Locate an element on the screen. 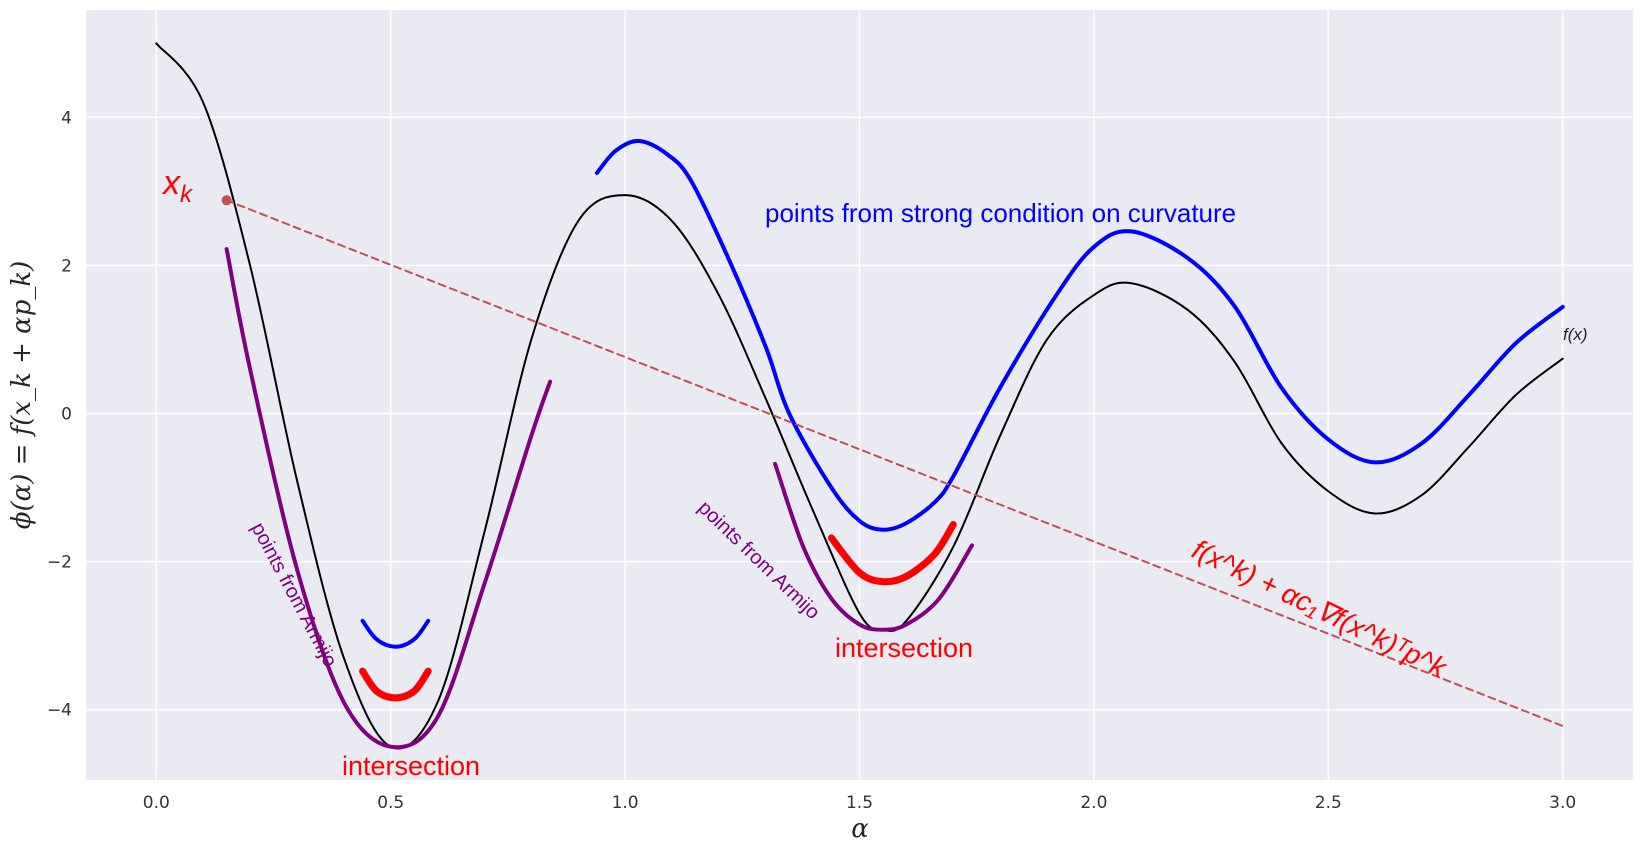 Image resolution: width=1643 pixels, height=853 pixels. fx-label: f(x) is located at coordinates (1575, 334).